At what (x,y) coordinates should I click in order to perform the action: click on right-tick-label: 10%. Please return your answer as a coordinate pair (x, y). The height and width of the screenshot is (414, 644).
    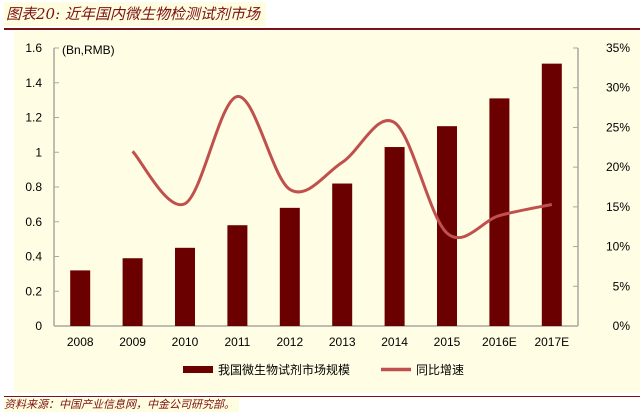
    Looking at the image, I should click on (618, 247).